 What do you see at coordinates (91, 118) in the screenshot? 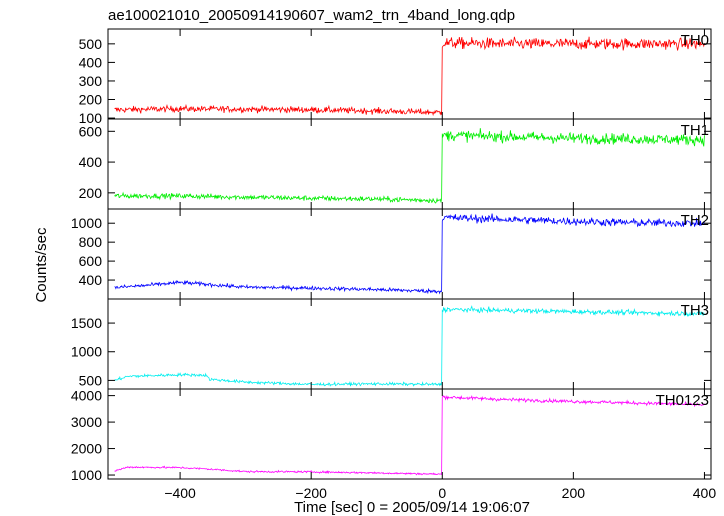
I see `y-tick-label: 100` at bounding box center [91, 118].